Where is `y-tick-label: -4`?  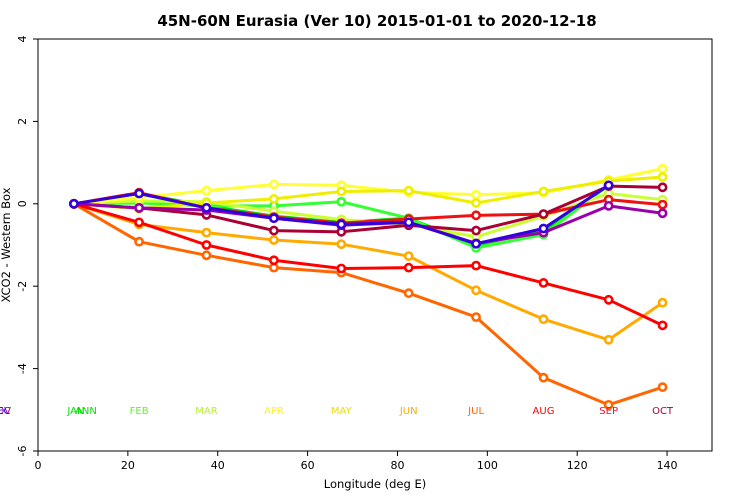
y-tick-label: -4 is located at coordinates (22, 368).